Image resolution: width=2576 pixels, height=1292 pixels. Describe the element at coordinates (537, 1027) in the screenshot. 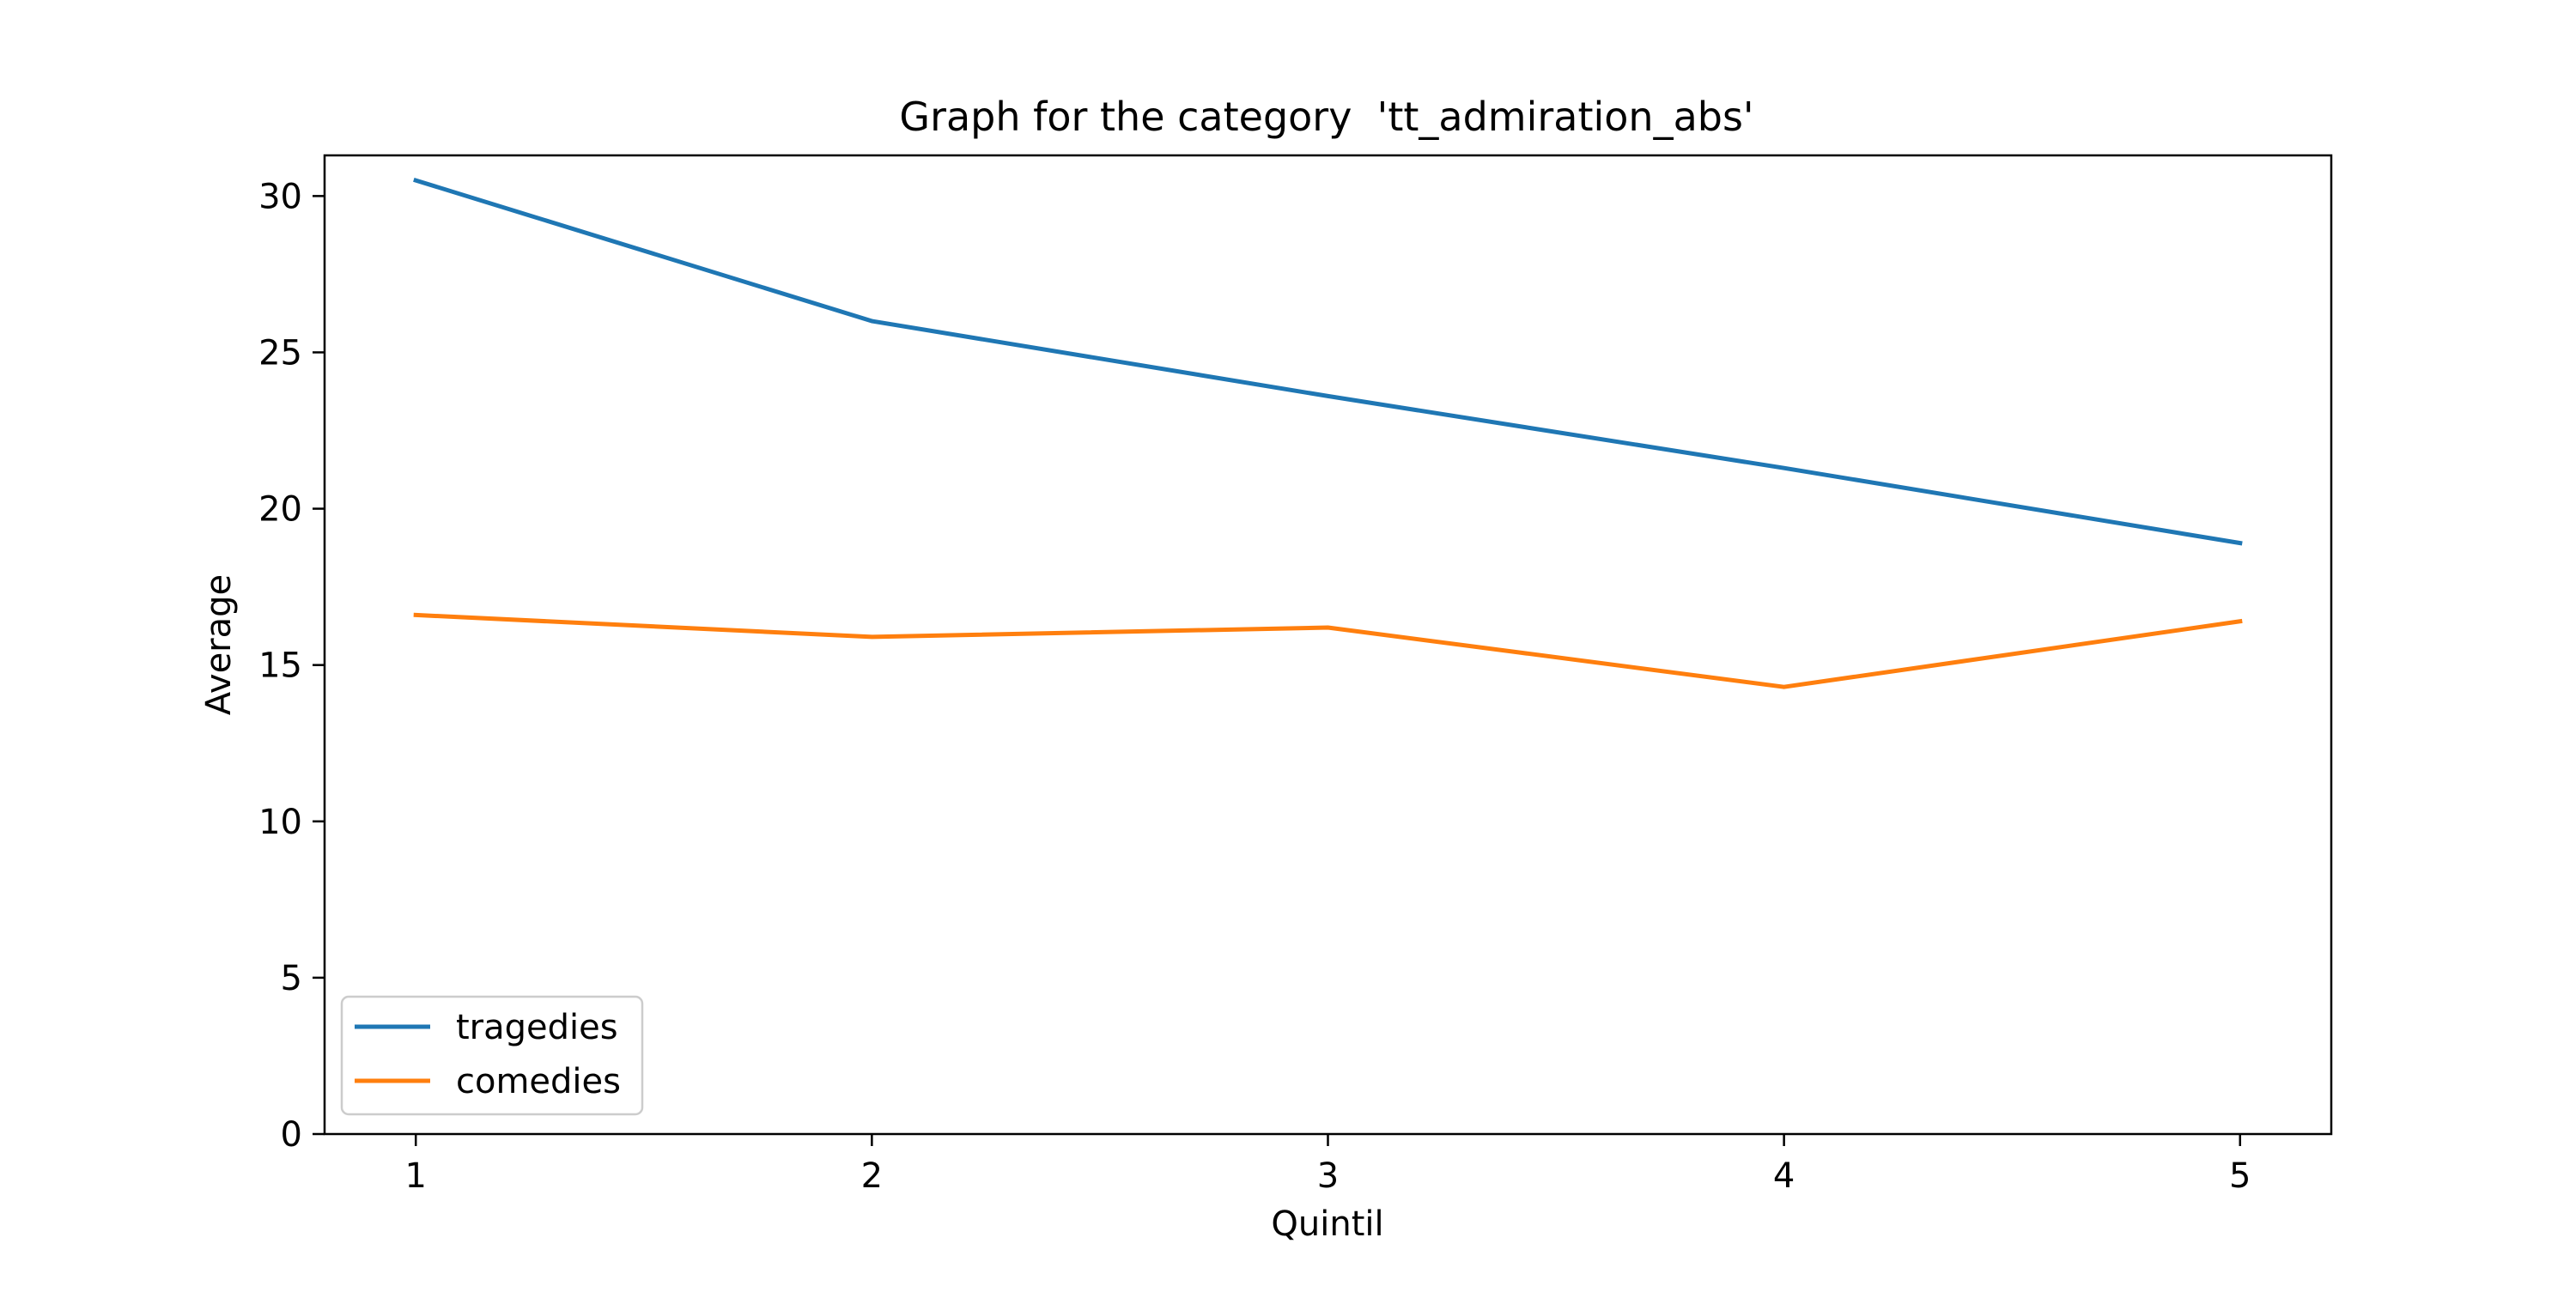

I see `legend-label-tragedies: tragedies` at that location.